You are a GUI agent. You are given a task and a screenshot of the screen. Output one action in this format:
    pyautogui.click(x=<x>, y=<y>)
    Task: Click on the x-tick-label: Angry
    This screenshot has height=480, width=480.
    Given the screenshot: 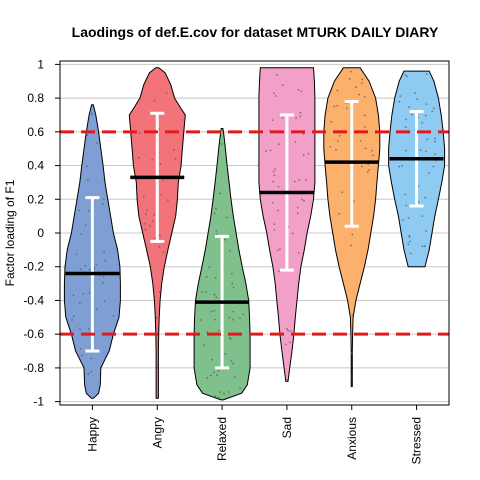 What is the action you would take?
    pyautogui.click(x=157, y=432)
    